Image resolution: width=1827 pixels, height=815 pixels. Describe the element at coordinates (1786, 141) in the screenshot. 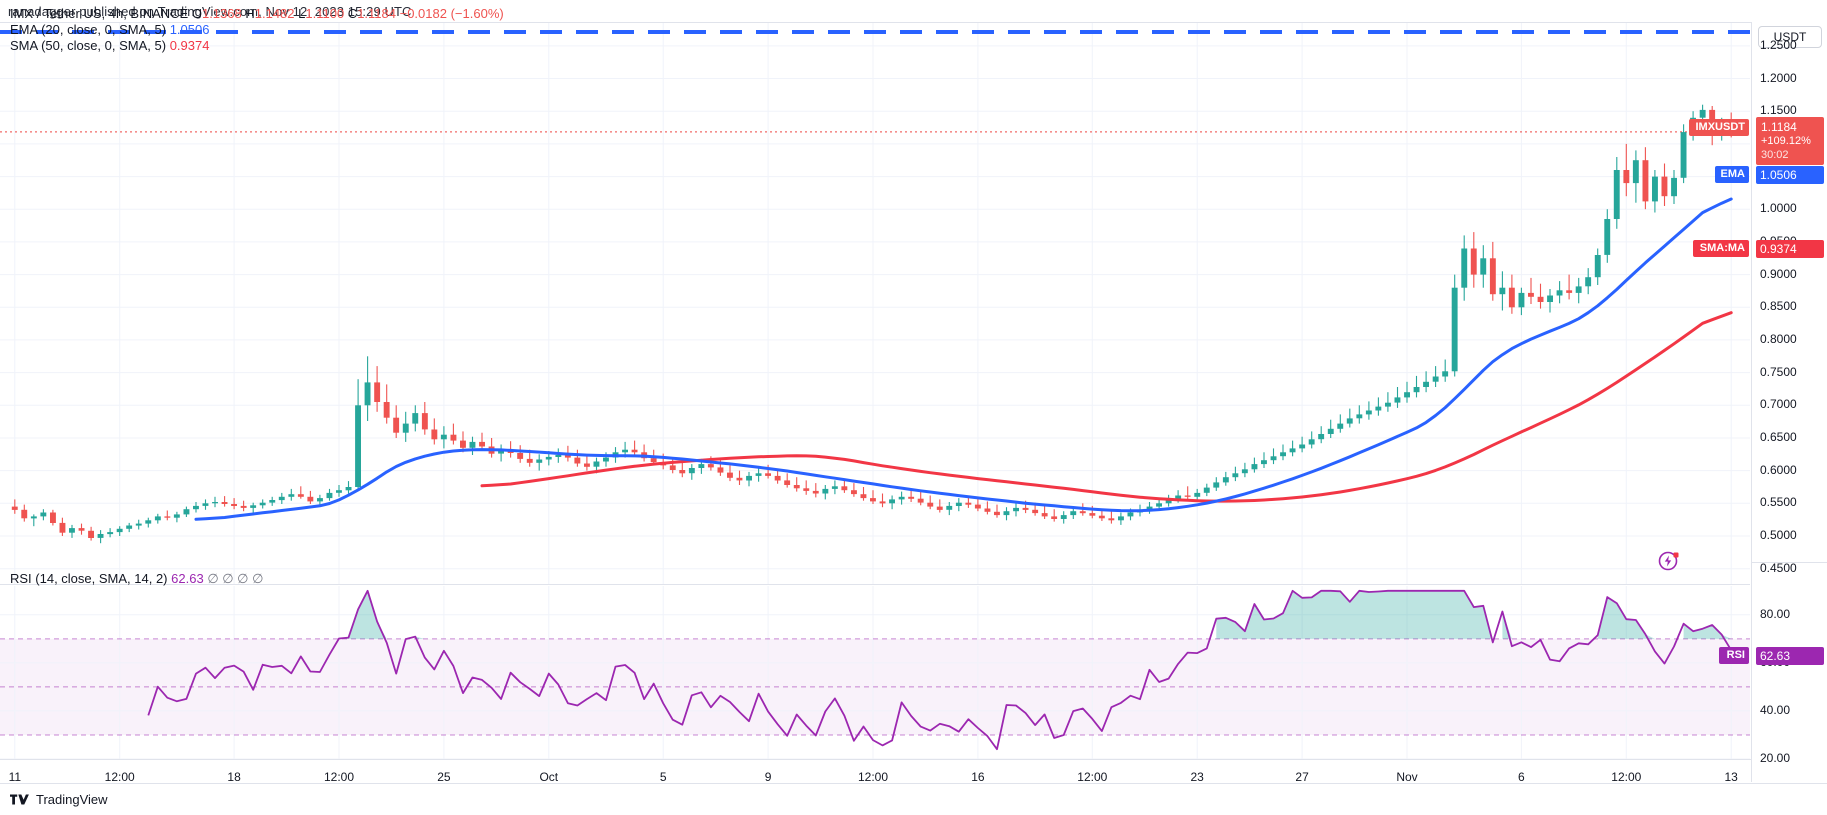

I see `current-price-change: +109.12%` at that location.